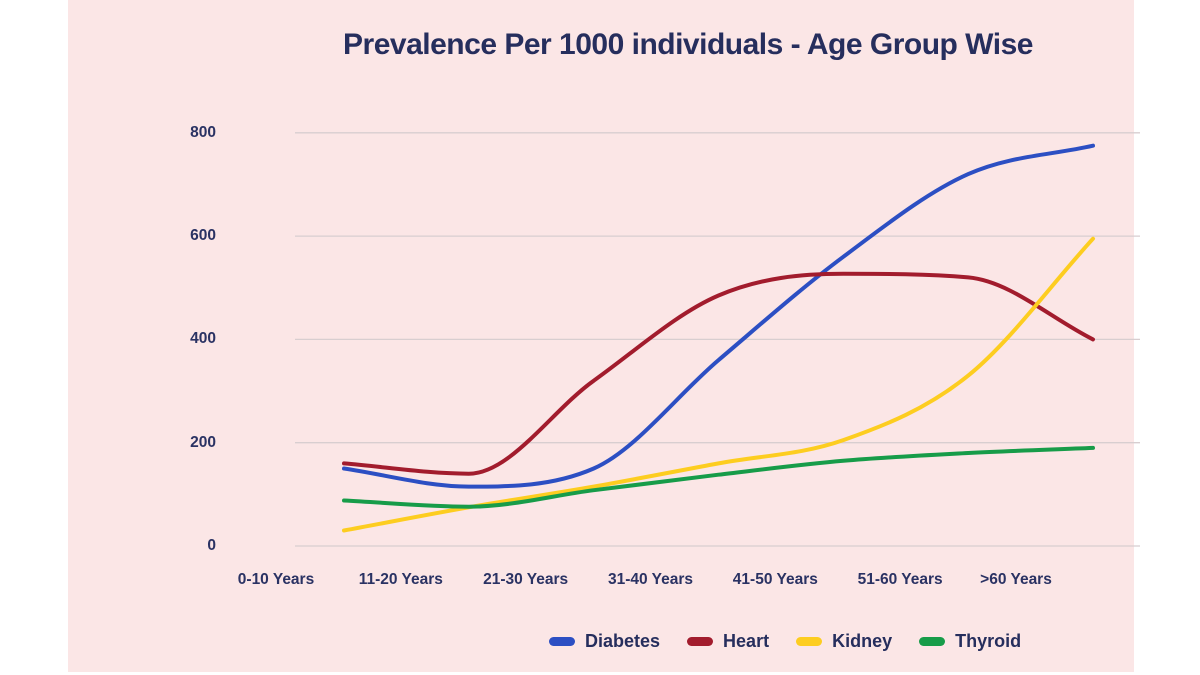 The width and height of the screenshot is (1200, 675). I want to click on series-line-thyroid, so click(718, 477).